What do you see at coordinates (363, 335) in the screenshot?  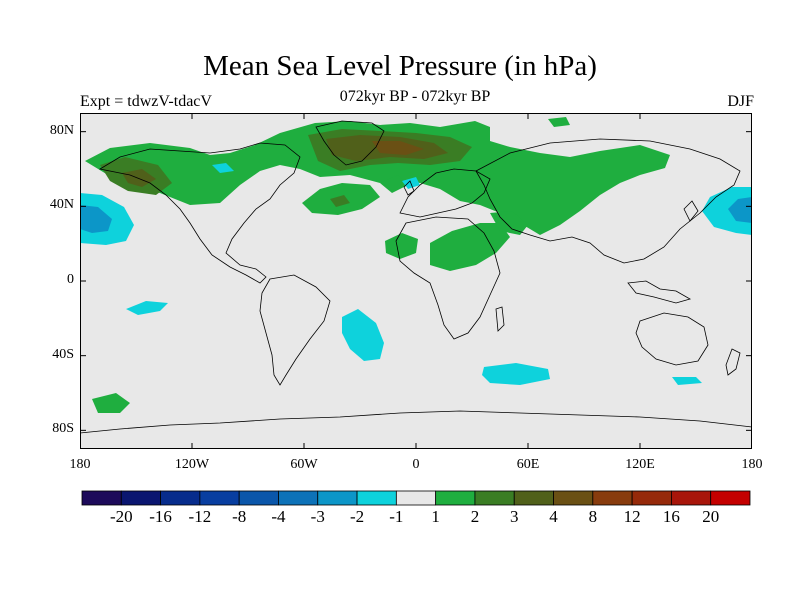 I see `anomaly-south-atlantic` at bounding box center [363, 335].